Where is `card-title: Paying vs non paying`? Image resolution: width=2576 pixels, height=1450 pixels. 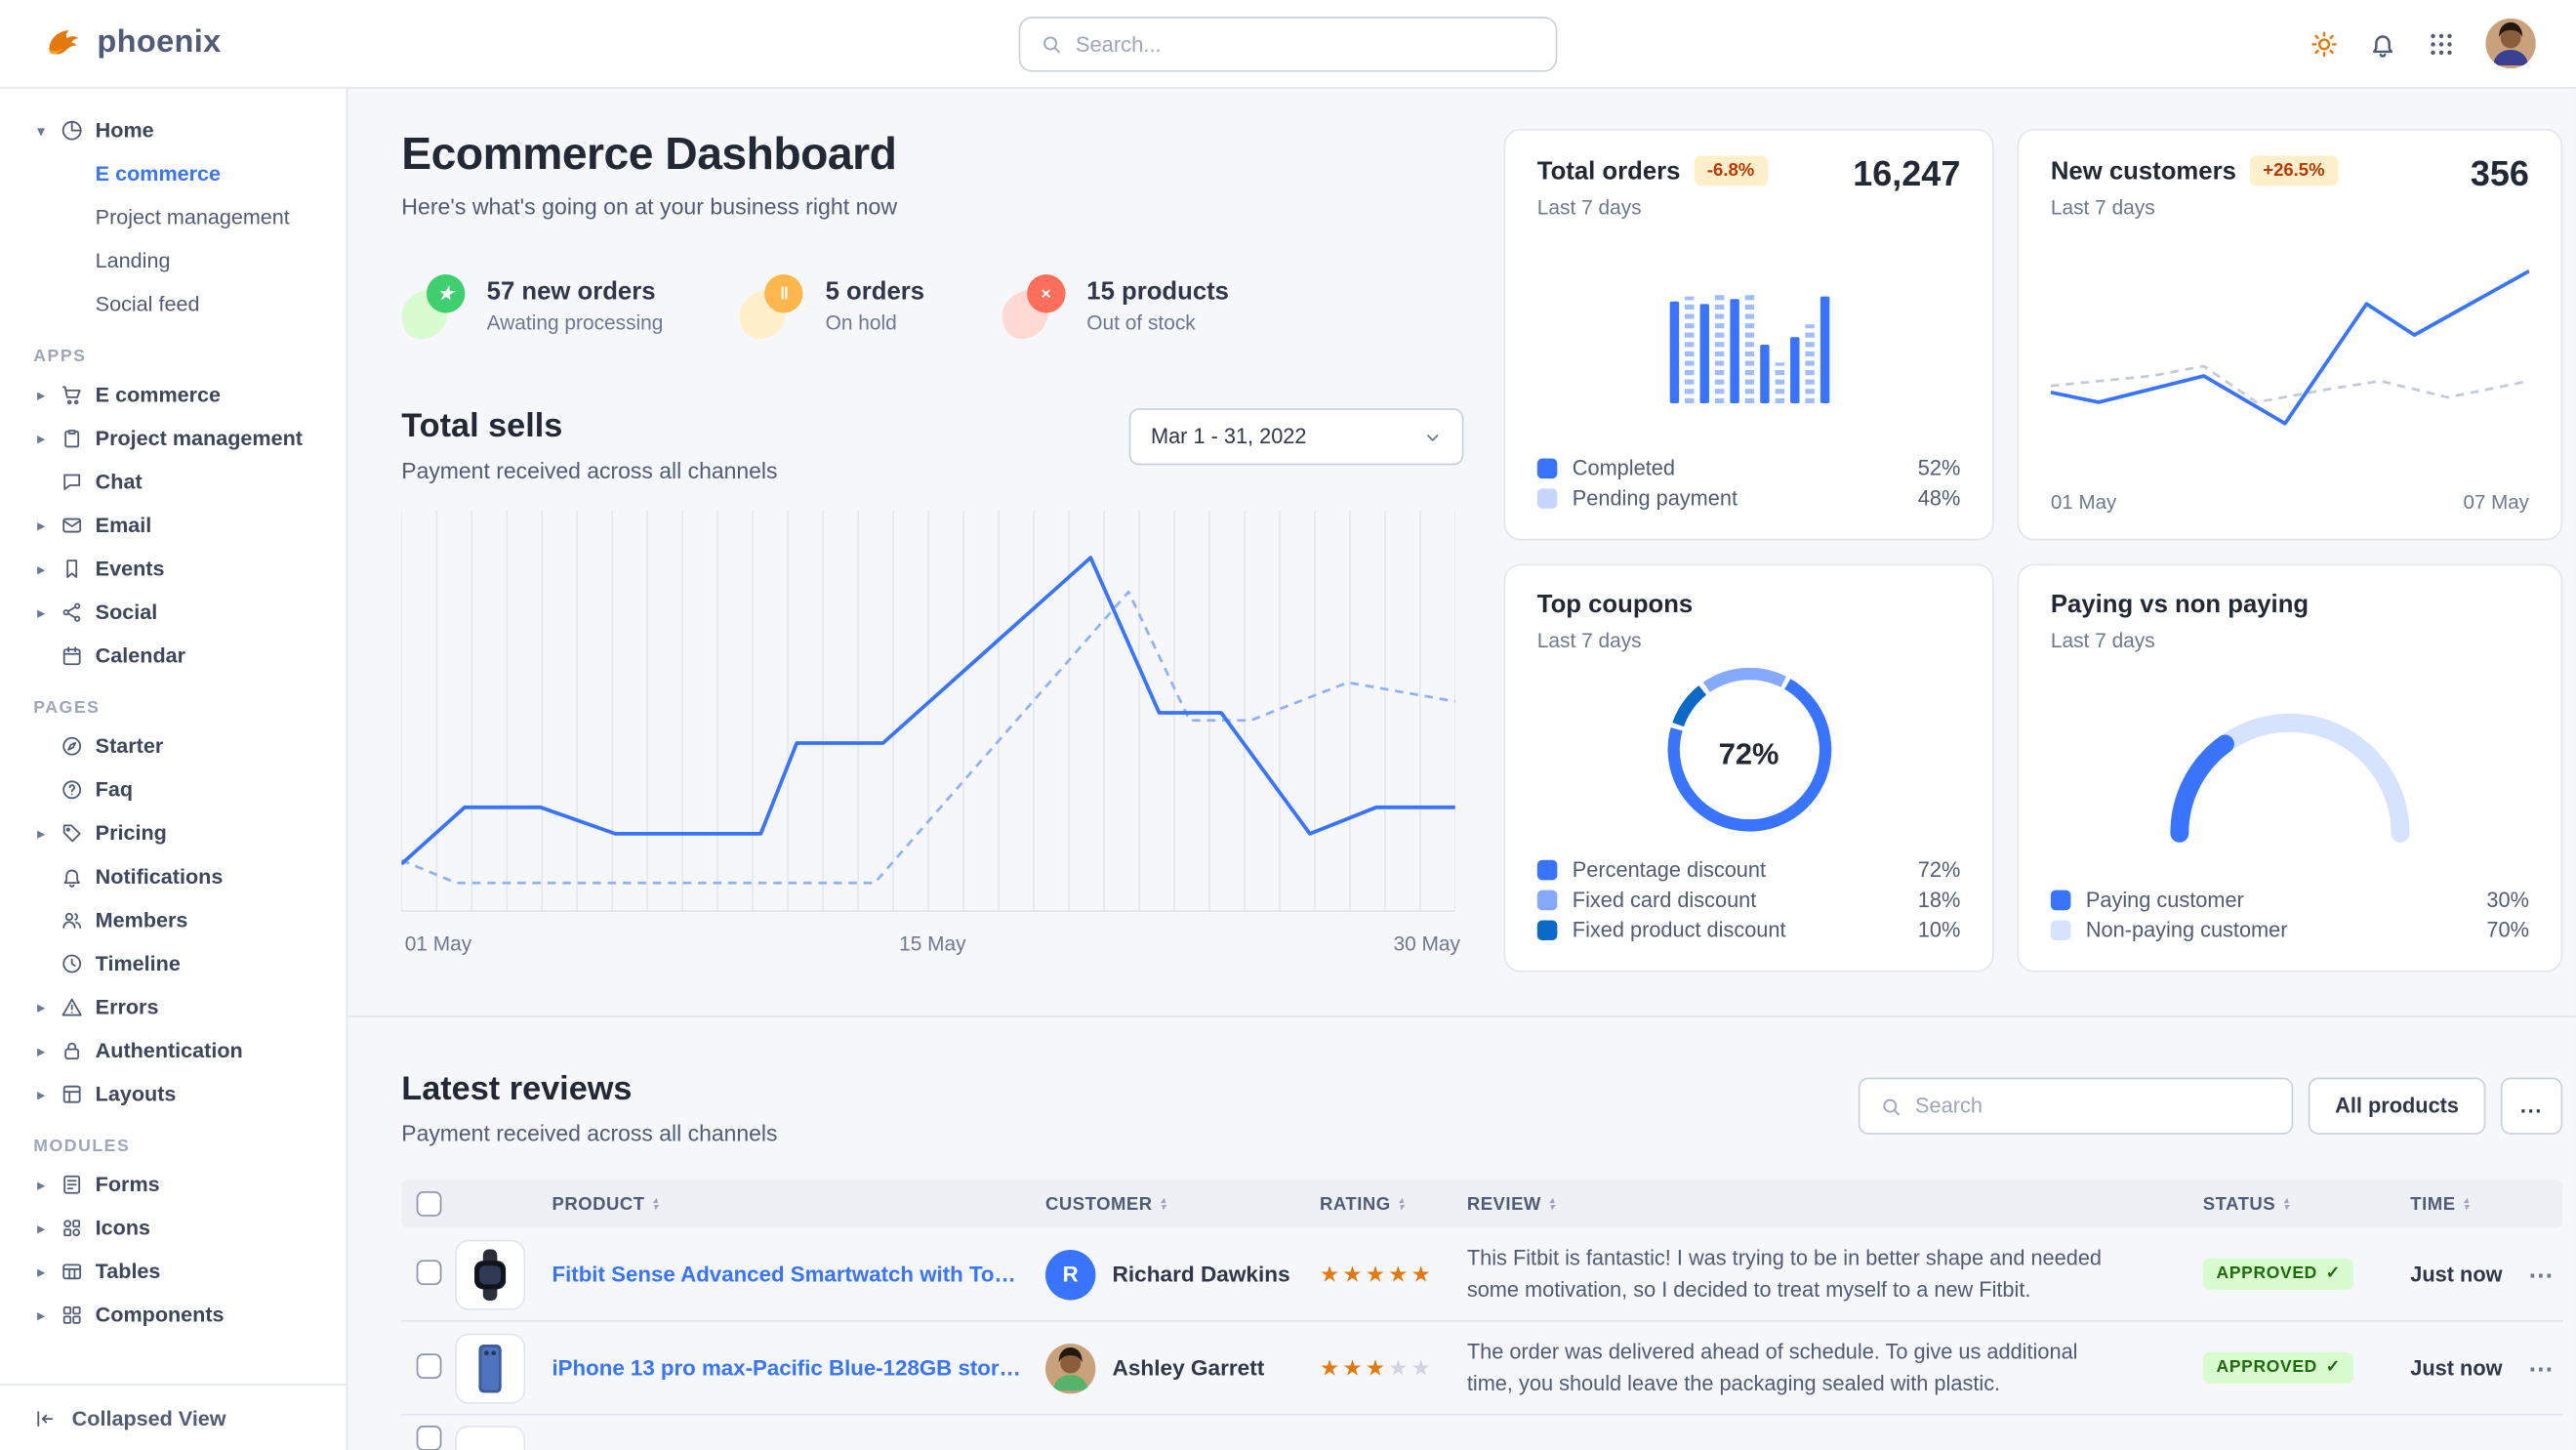 card-title: Paying vs non paying is located at coordinates (2180, 605).